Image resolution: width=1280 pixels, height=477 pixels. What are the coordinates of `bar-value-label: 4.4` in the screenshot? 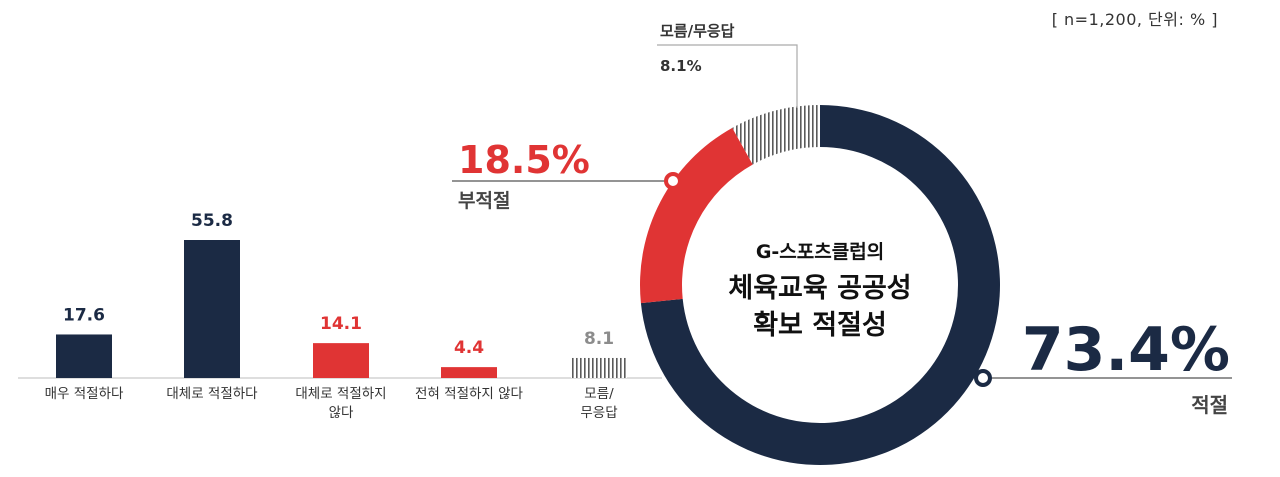 It's located at (469, 348).